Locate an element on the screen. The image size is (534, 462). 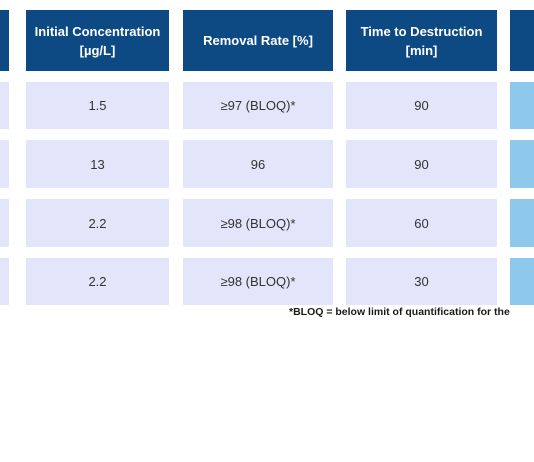
row-1-initial-concentration: 1.5 is located at coordinates (97, 105).